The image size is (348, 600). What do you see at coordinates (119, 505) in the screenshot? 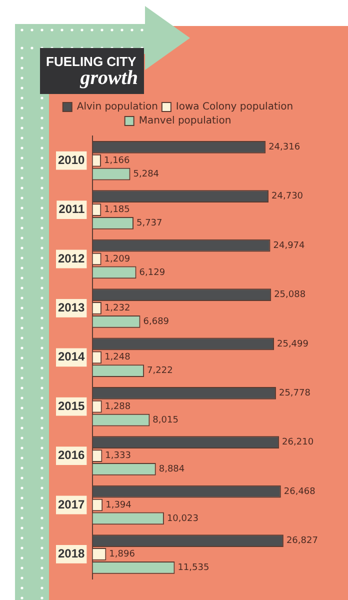
I see `data-label: 1,394` at bounding box center [119, 505].